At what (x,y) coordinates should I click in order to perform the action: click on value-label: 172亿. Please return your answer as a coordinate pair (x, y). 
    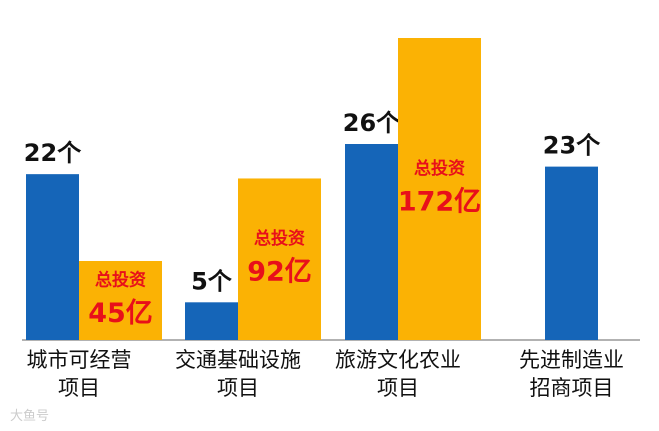
    Looking at the image, I should click on (439, 202).